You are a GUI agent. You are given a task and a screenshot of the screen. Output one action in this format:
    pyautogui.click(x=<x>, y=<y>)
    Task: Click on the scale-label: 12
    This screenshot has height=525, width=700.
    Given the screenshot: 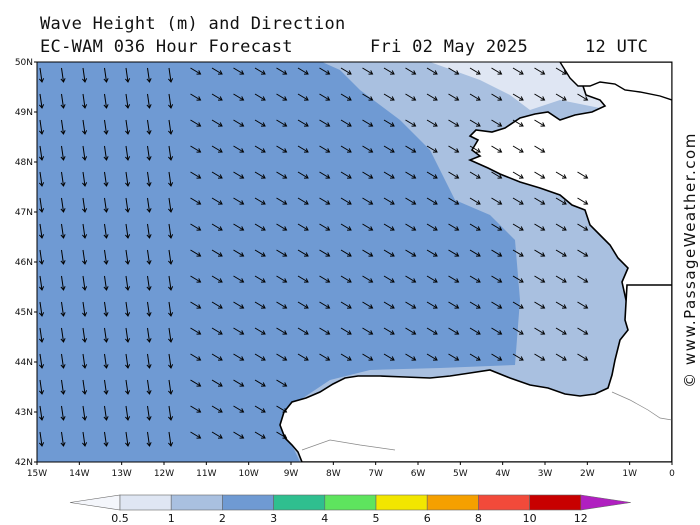 What is the action you would take?
    pyautogui.click(x=581, y=518)
    